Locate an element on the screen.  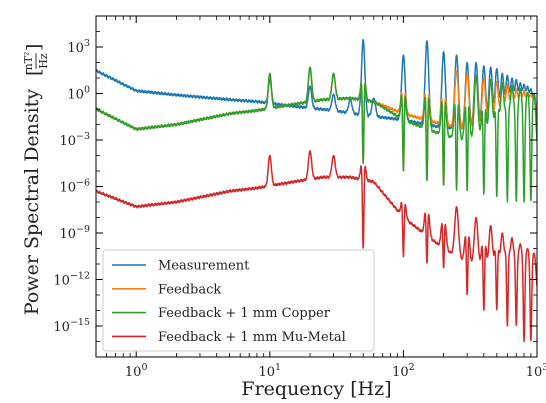
legend-box is located at coordinates (238, 300).